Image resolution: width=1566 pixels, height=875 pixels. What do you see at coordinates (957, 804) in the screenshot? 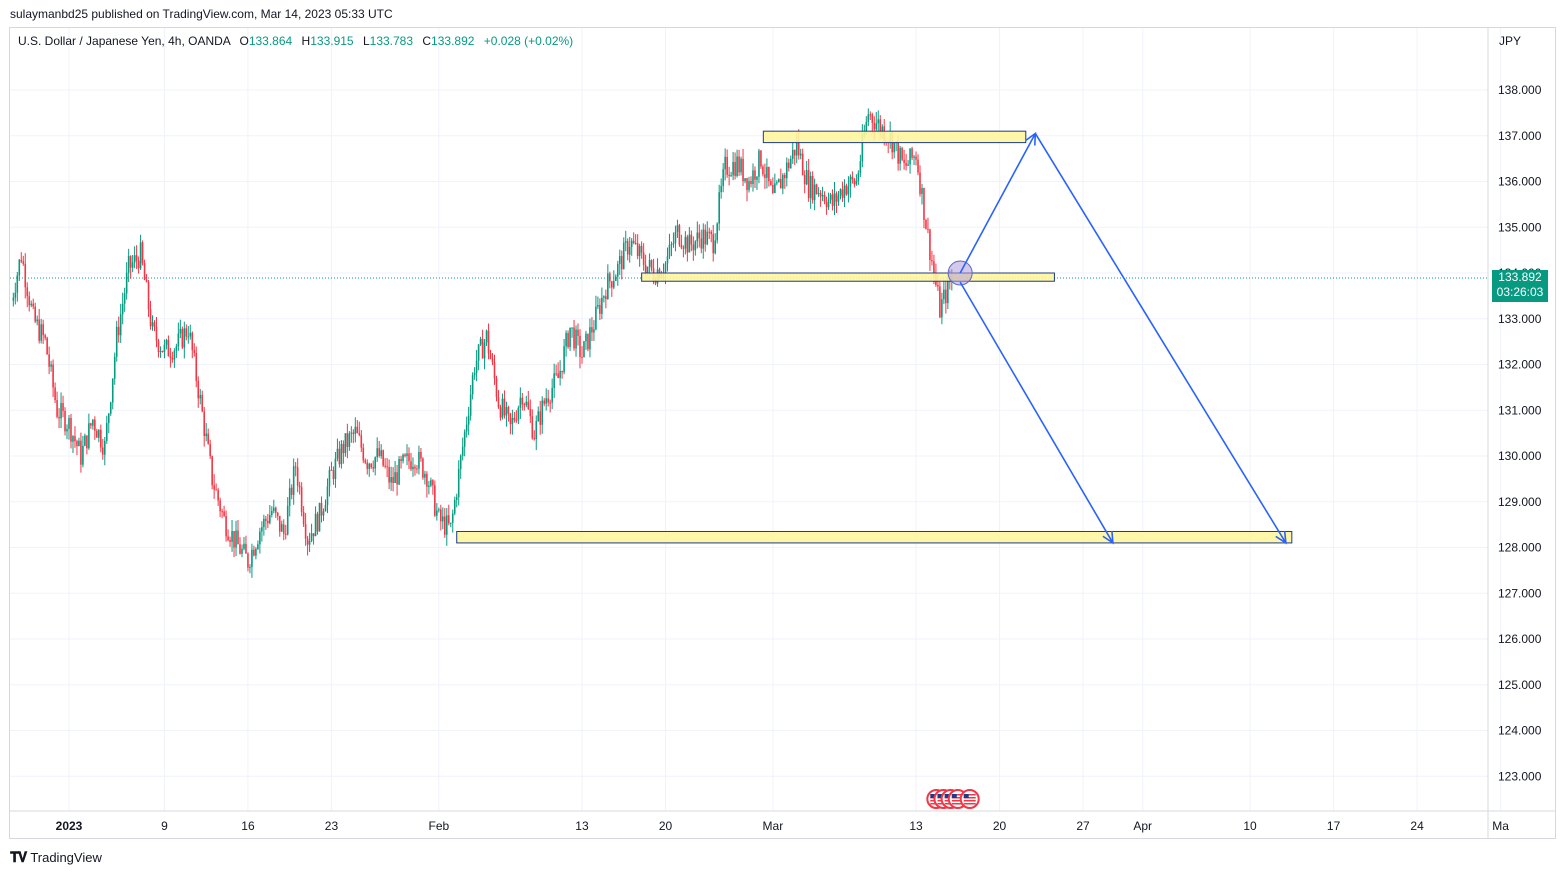
I see `flag-stripe` at bounding box center [957, 804].